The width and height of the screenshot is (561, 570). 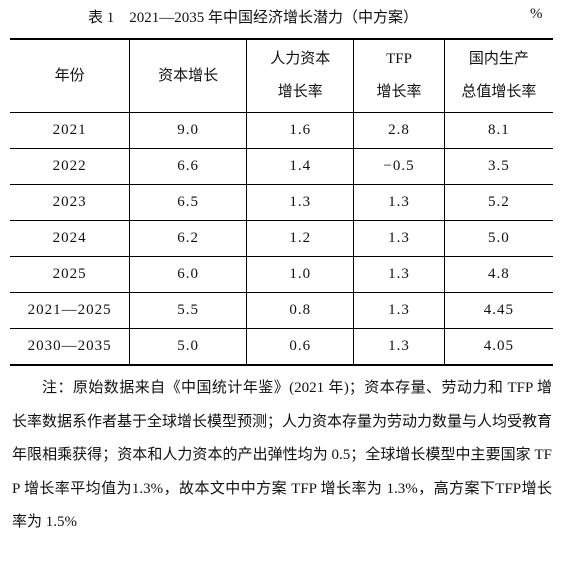 What do you see at coordinates (300, 166) in the screenshot?
I see `table-cell: 1.4` at bounding box center [300, 166].